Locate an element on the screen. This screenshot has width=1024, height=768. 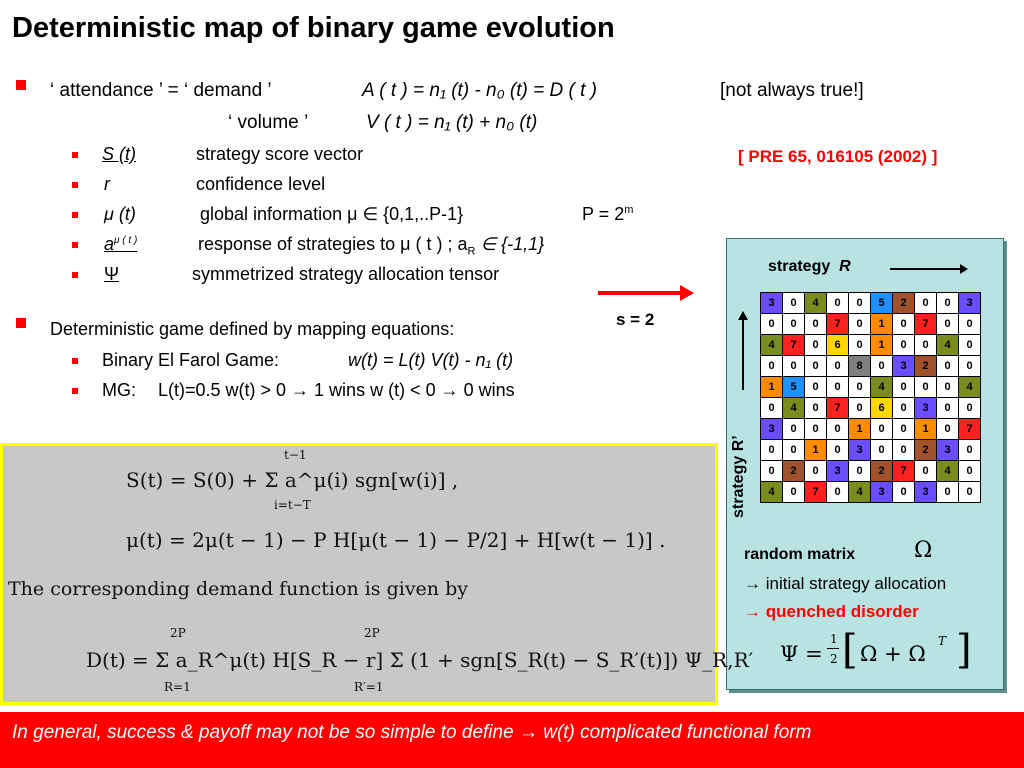
score-equation: S(t) = S(0) + Σ a^μ(i) sgn[w(i)] , is located at coordinates (292, 480).